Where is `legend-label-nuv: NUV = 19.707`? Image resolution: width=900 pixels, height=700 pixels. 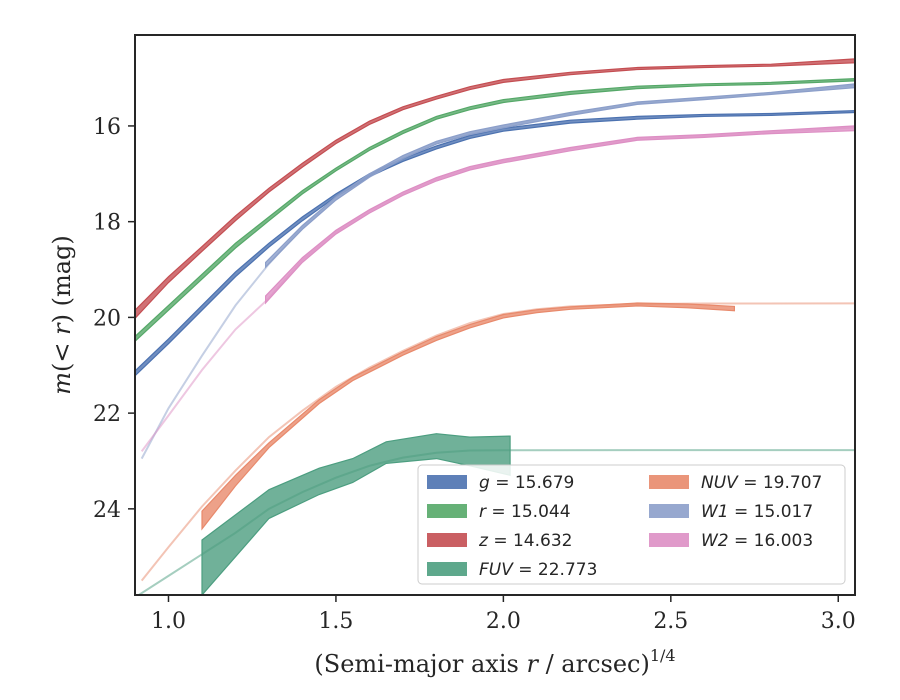 legend-label-nuv: NUV = 19.707 is located at coordinates (761, 483).